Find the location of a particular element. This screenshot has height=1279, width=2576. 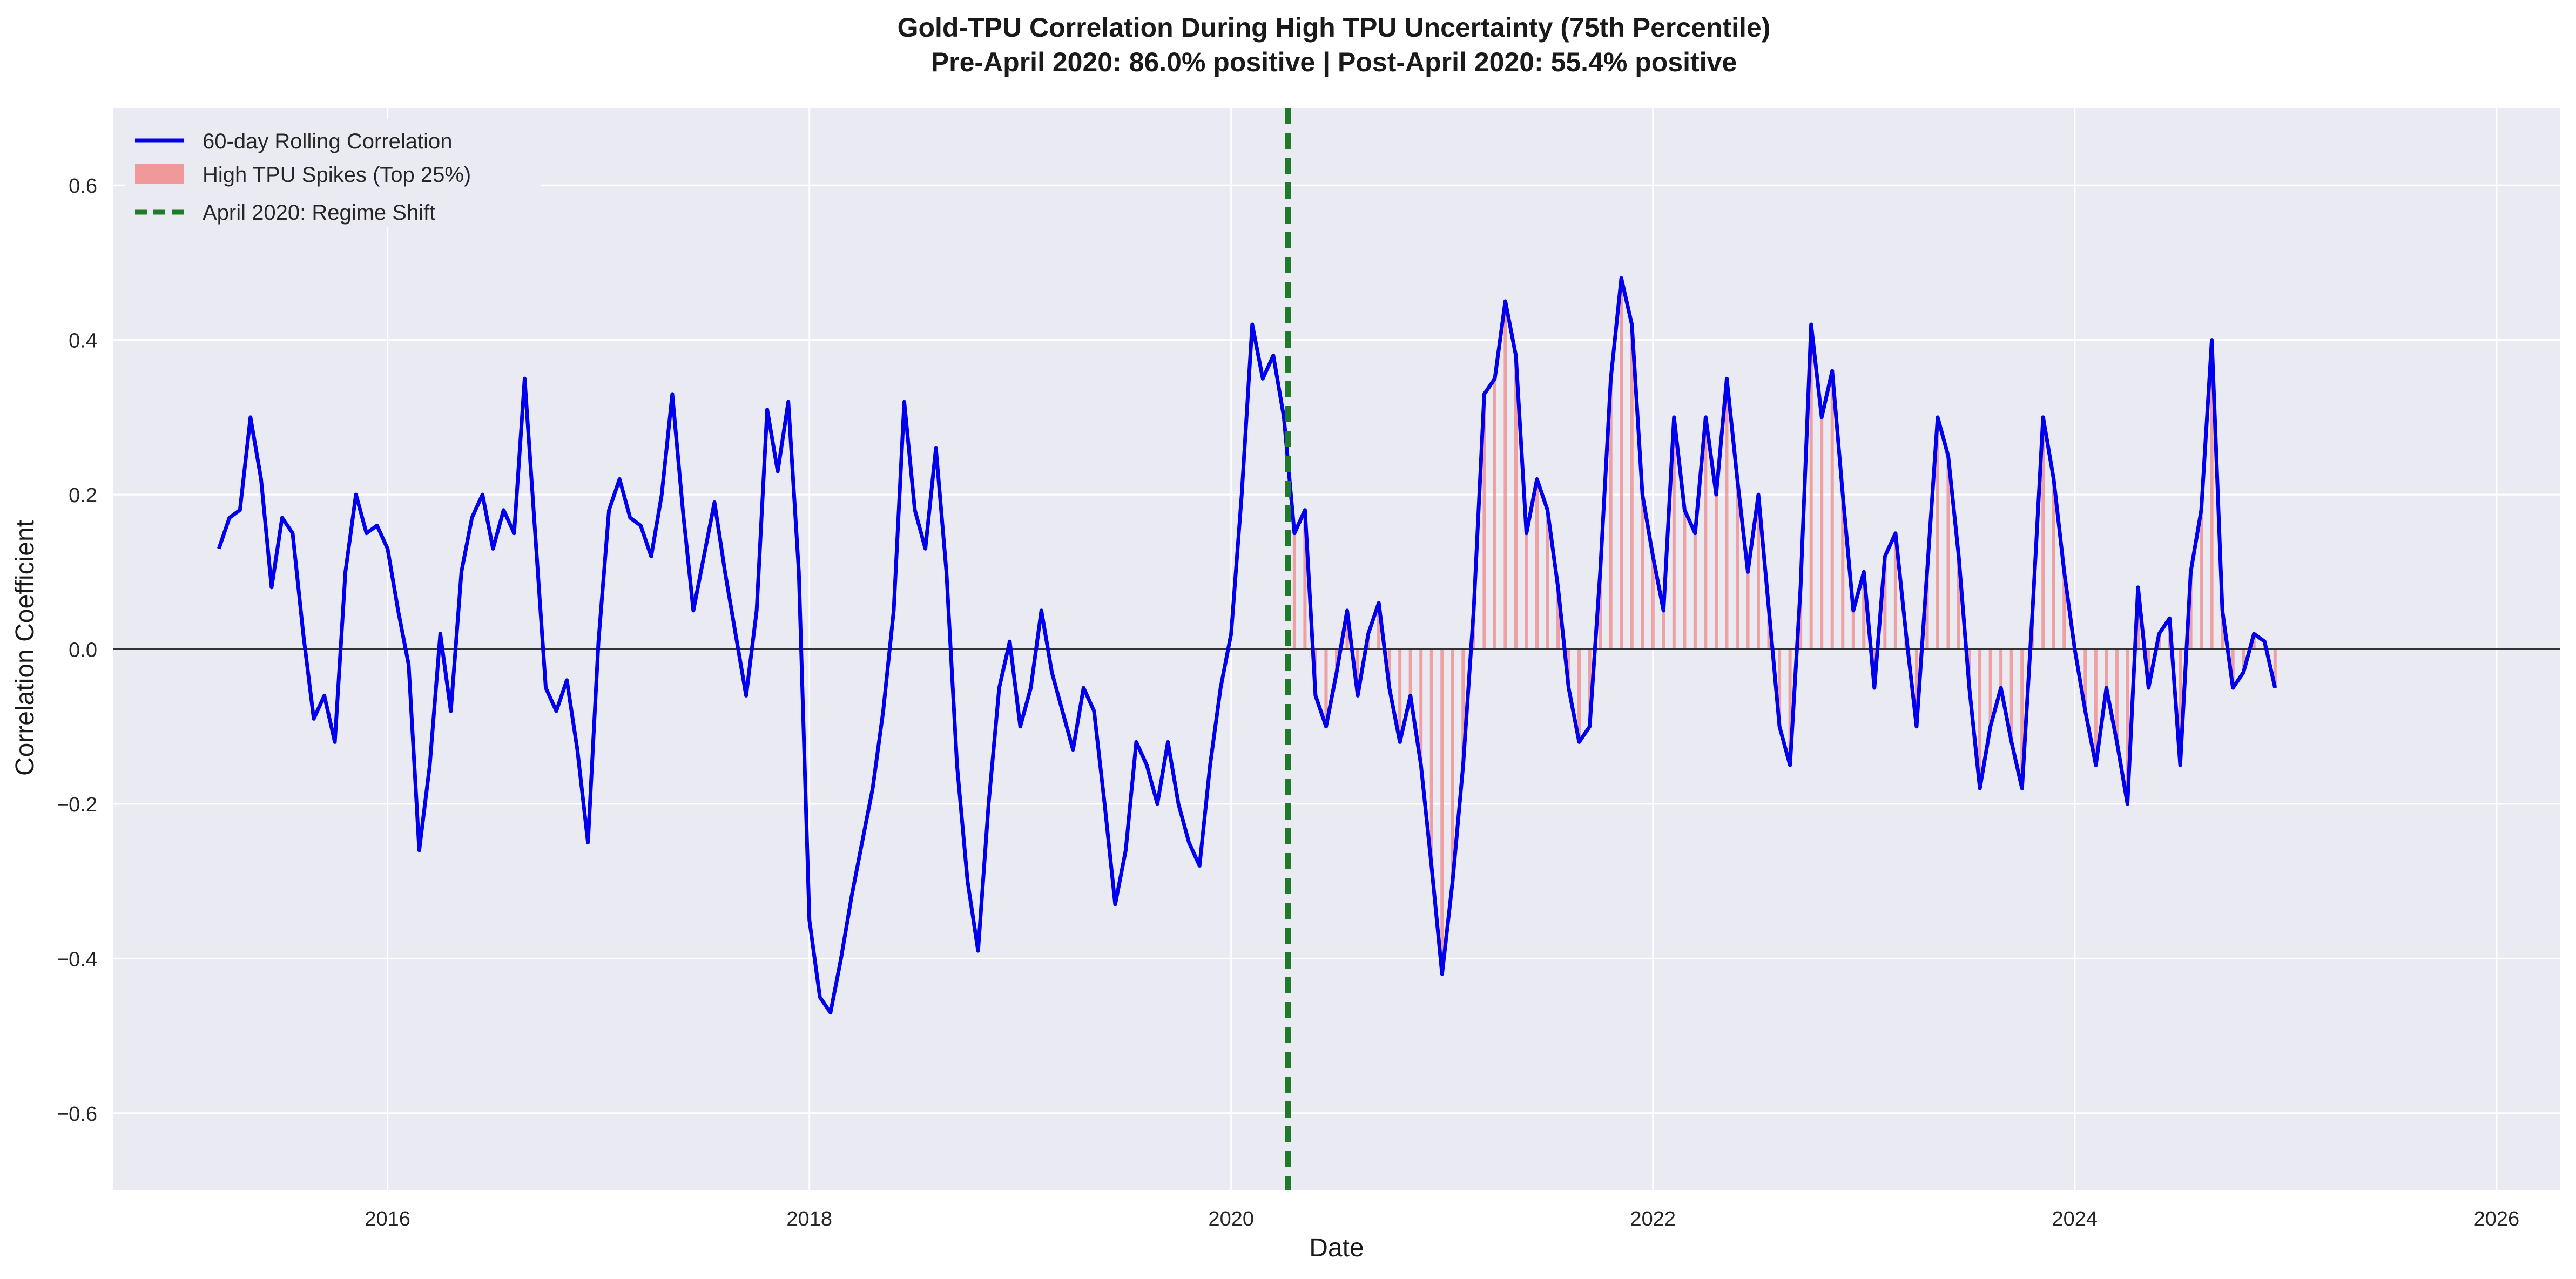

x-axis-label: Date is located at coordinates (1336, 1248).